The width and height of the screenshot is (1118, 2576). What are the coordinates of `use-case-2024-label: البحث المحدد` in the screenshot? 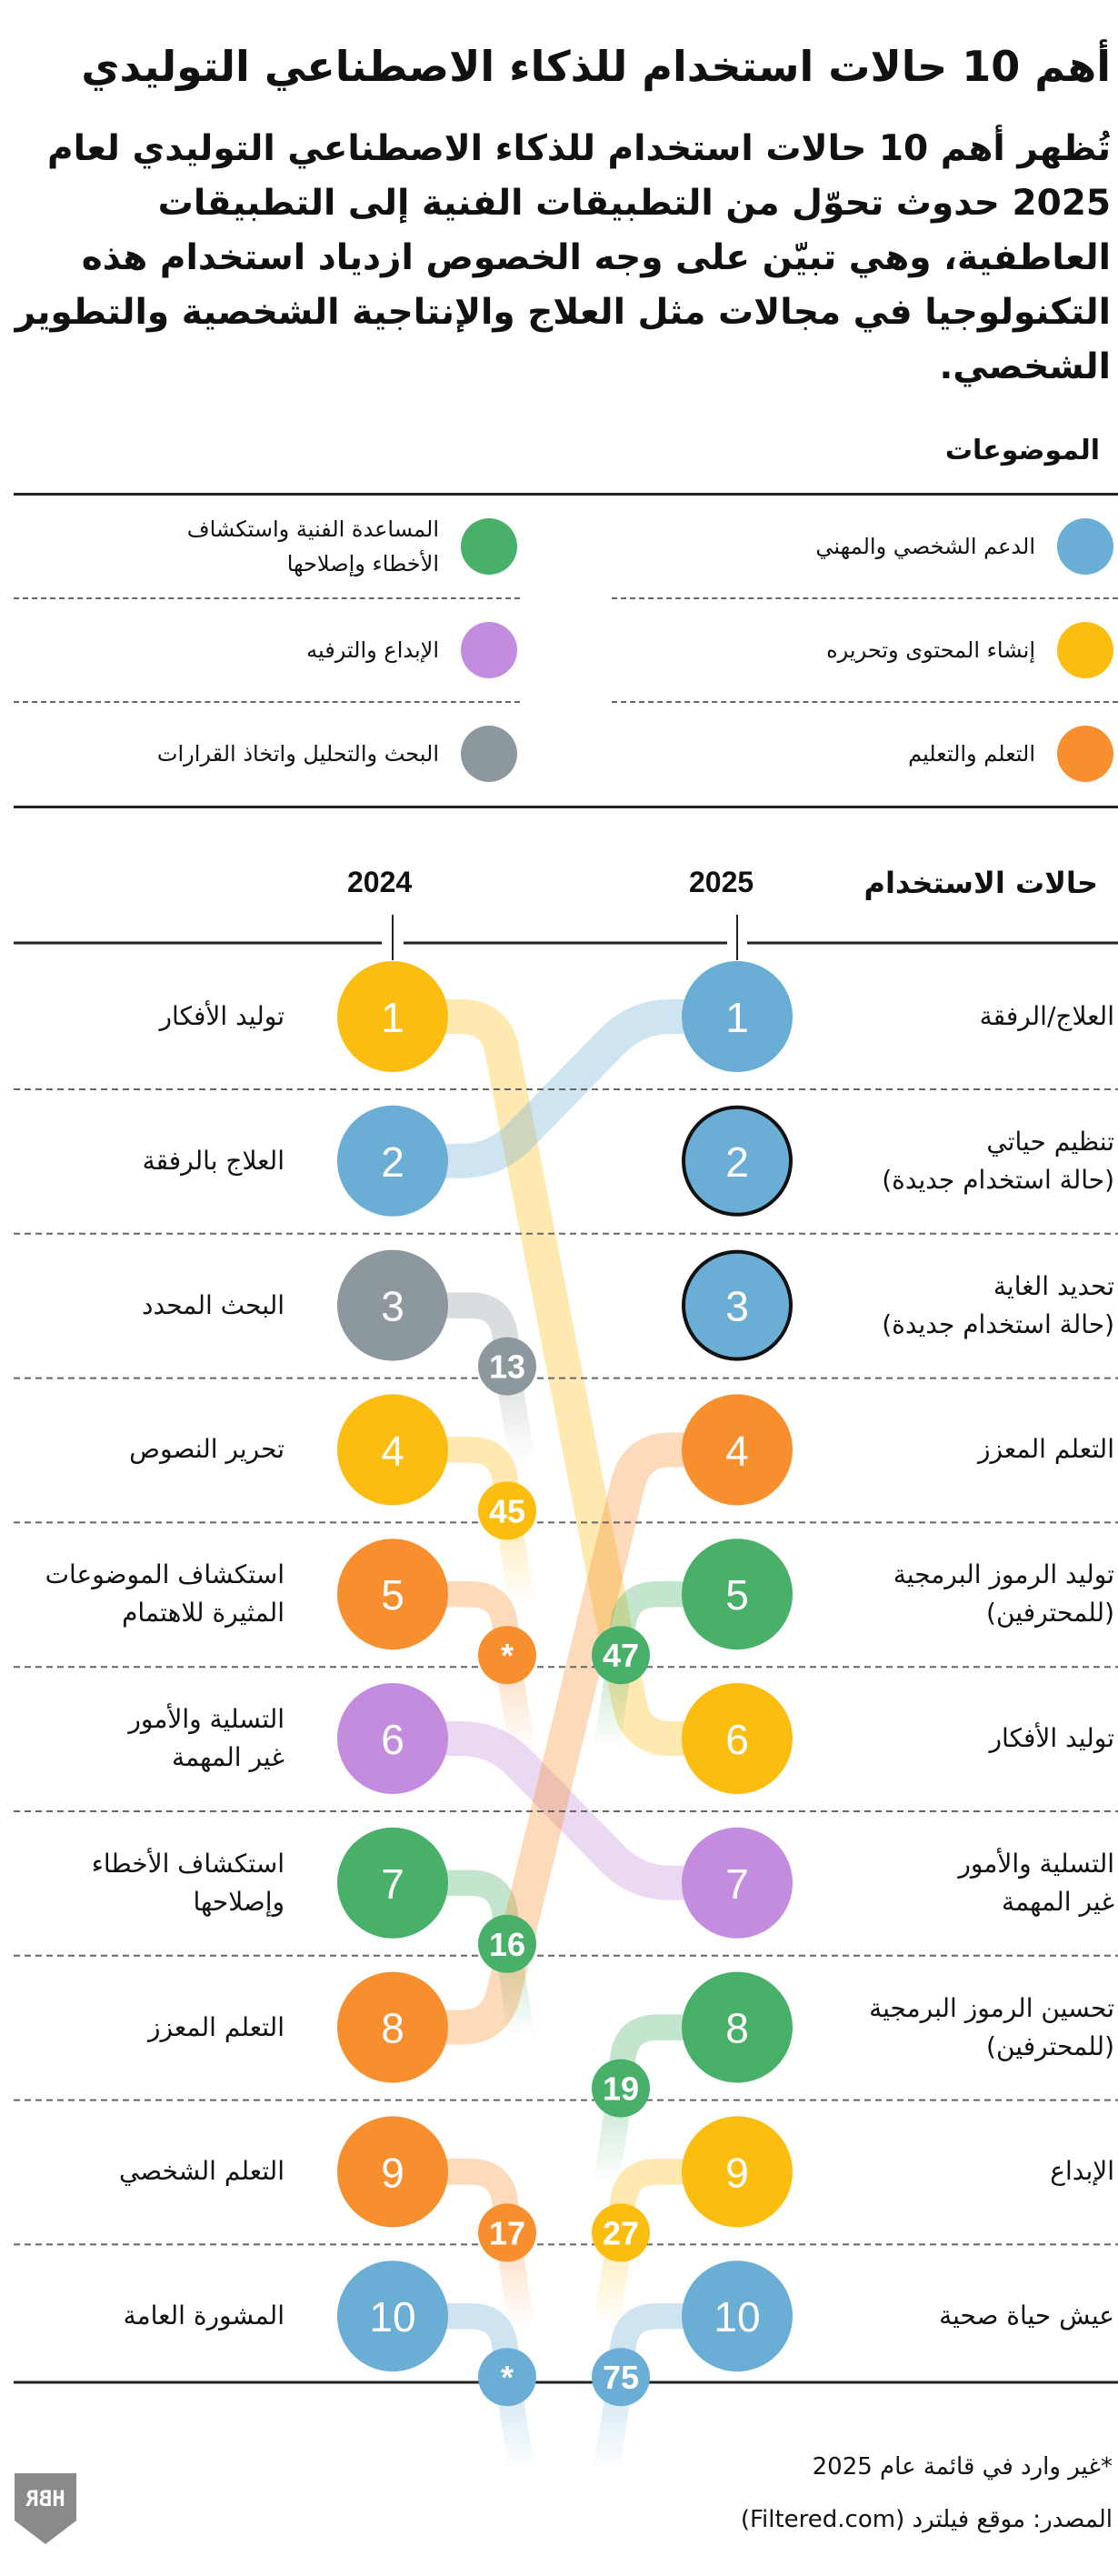 It's located at (213, 1304).